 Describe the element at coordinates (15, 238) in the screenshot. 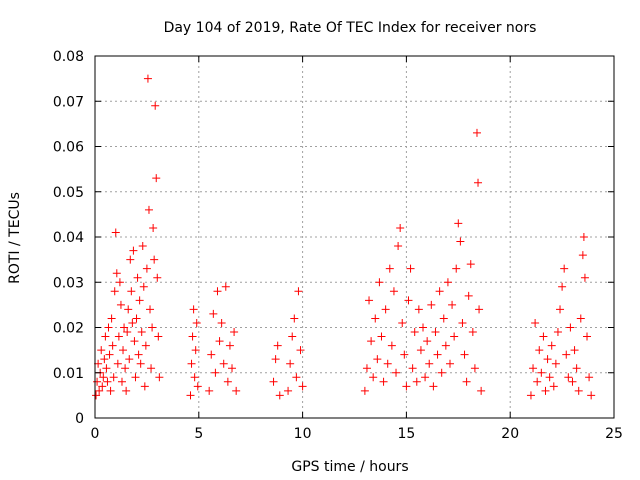

I see `y-axis-label: ROTI / TECUs` at that location.